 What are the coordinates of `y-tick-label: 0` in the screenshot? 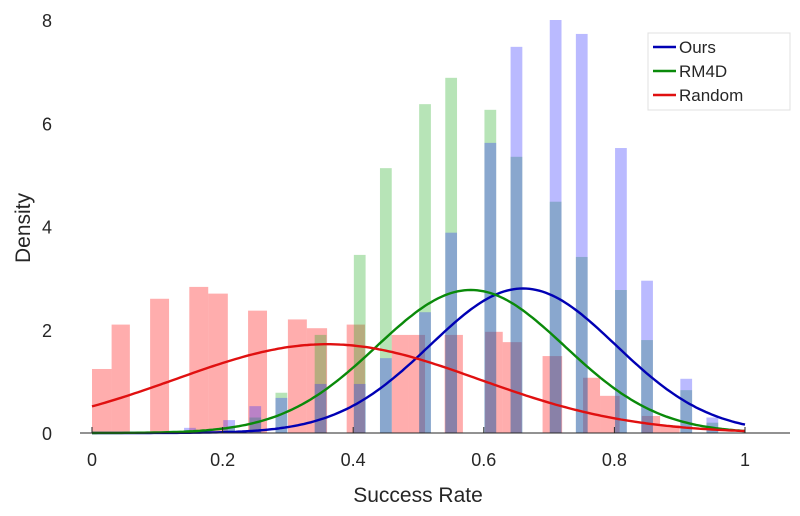 It's located at (47, 434).